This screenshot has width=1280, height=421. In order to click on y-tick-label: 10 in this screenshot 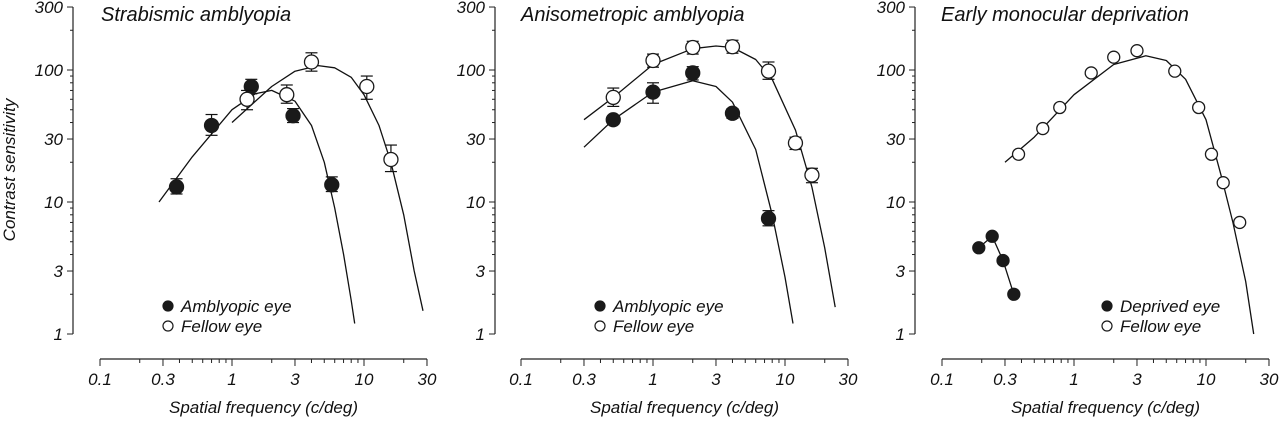, I will do `click(475, 202)`.